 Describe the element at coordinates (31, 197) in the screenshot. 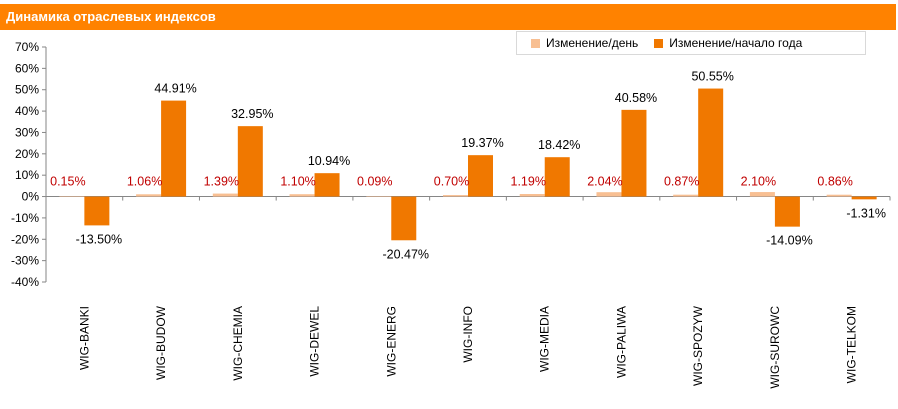

I see `y-tick-label: 0%` at that location.